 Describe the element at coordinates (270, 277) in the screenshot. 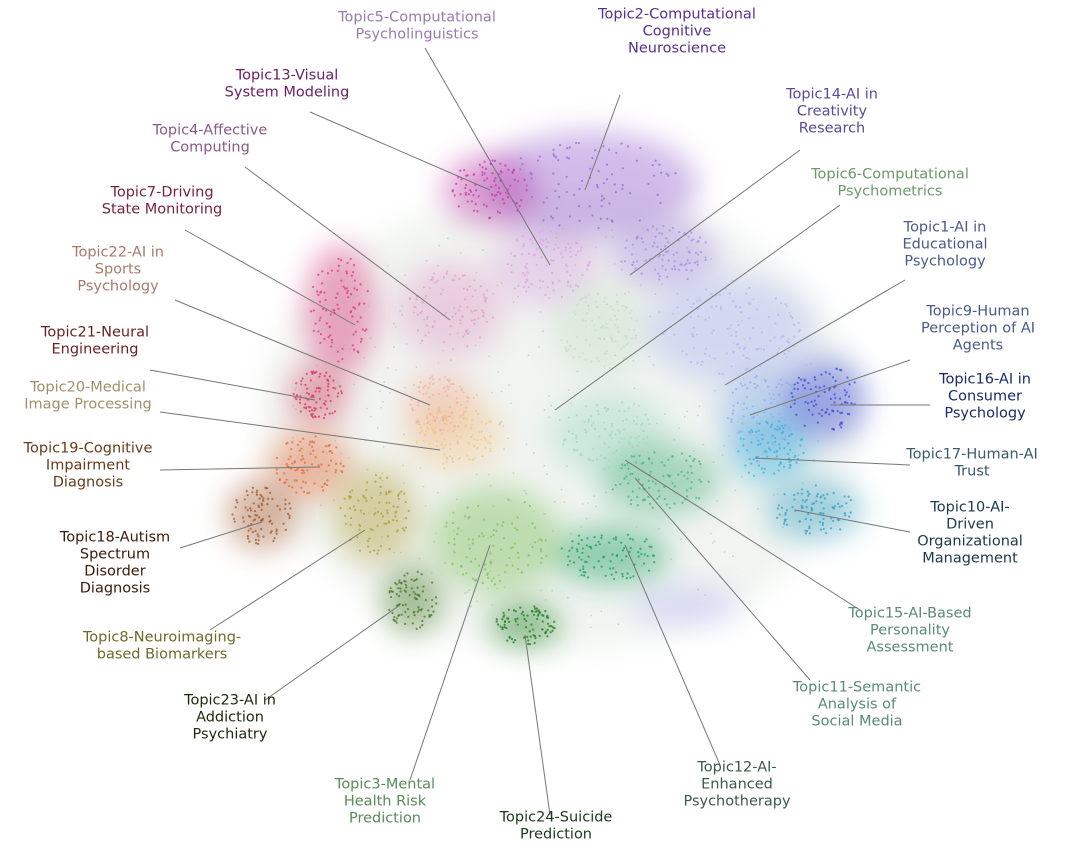

I see `leader-line` at that location.